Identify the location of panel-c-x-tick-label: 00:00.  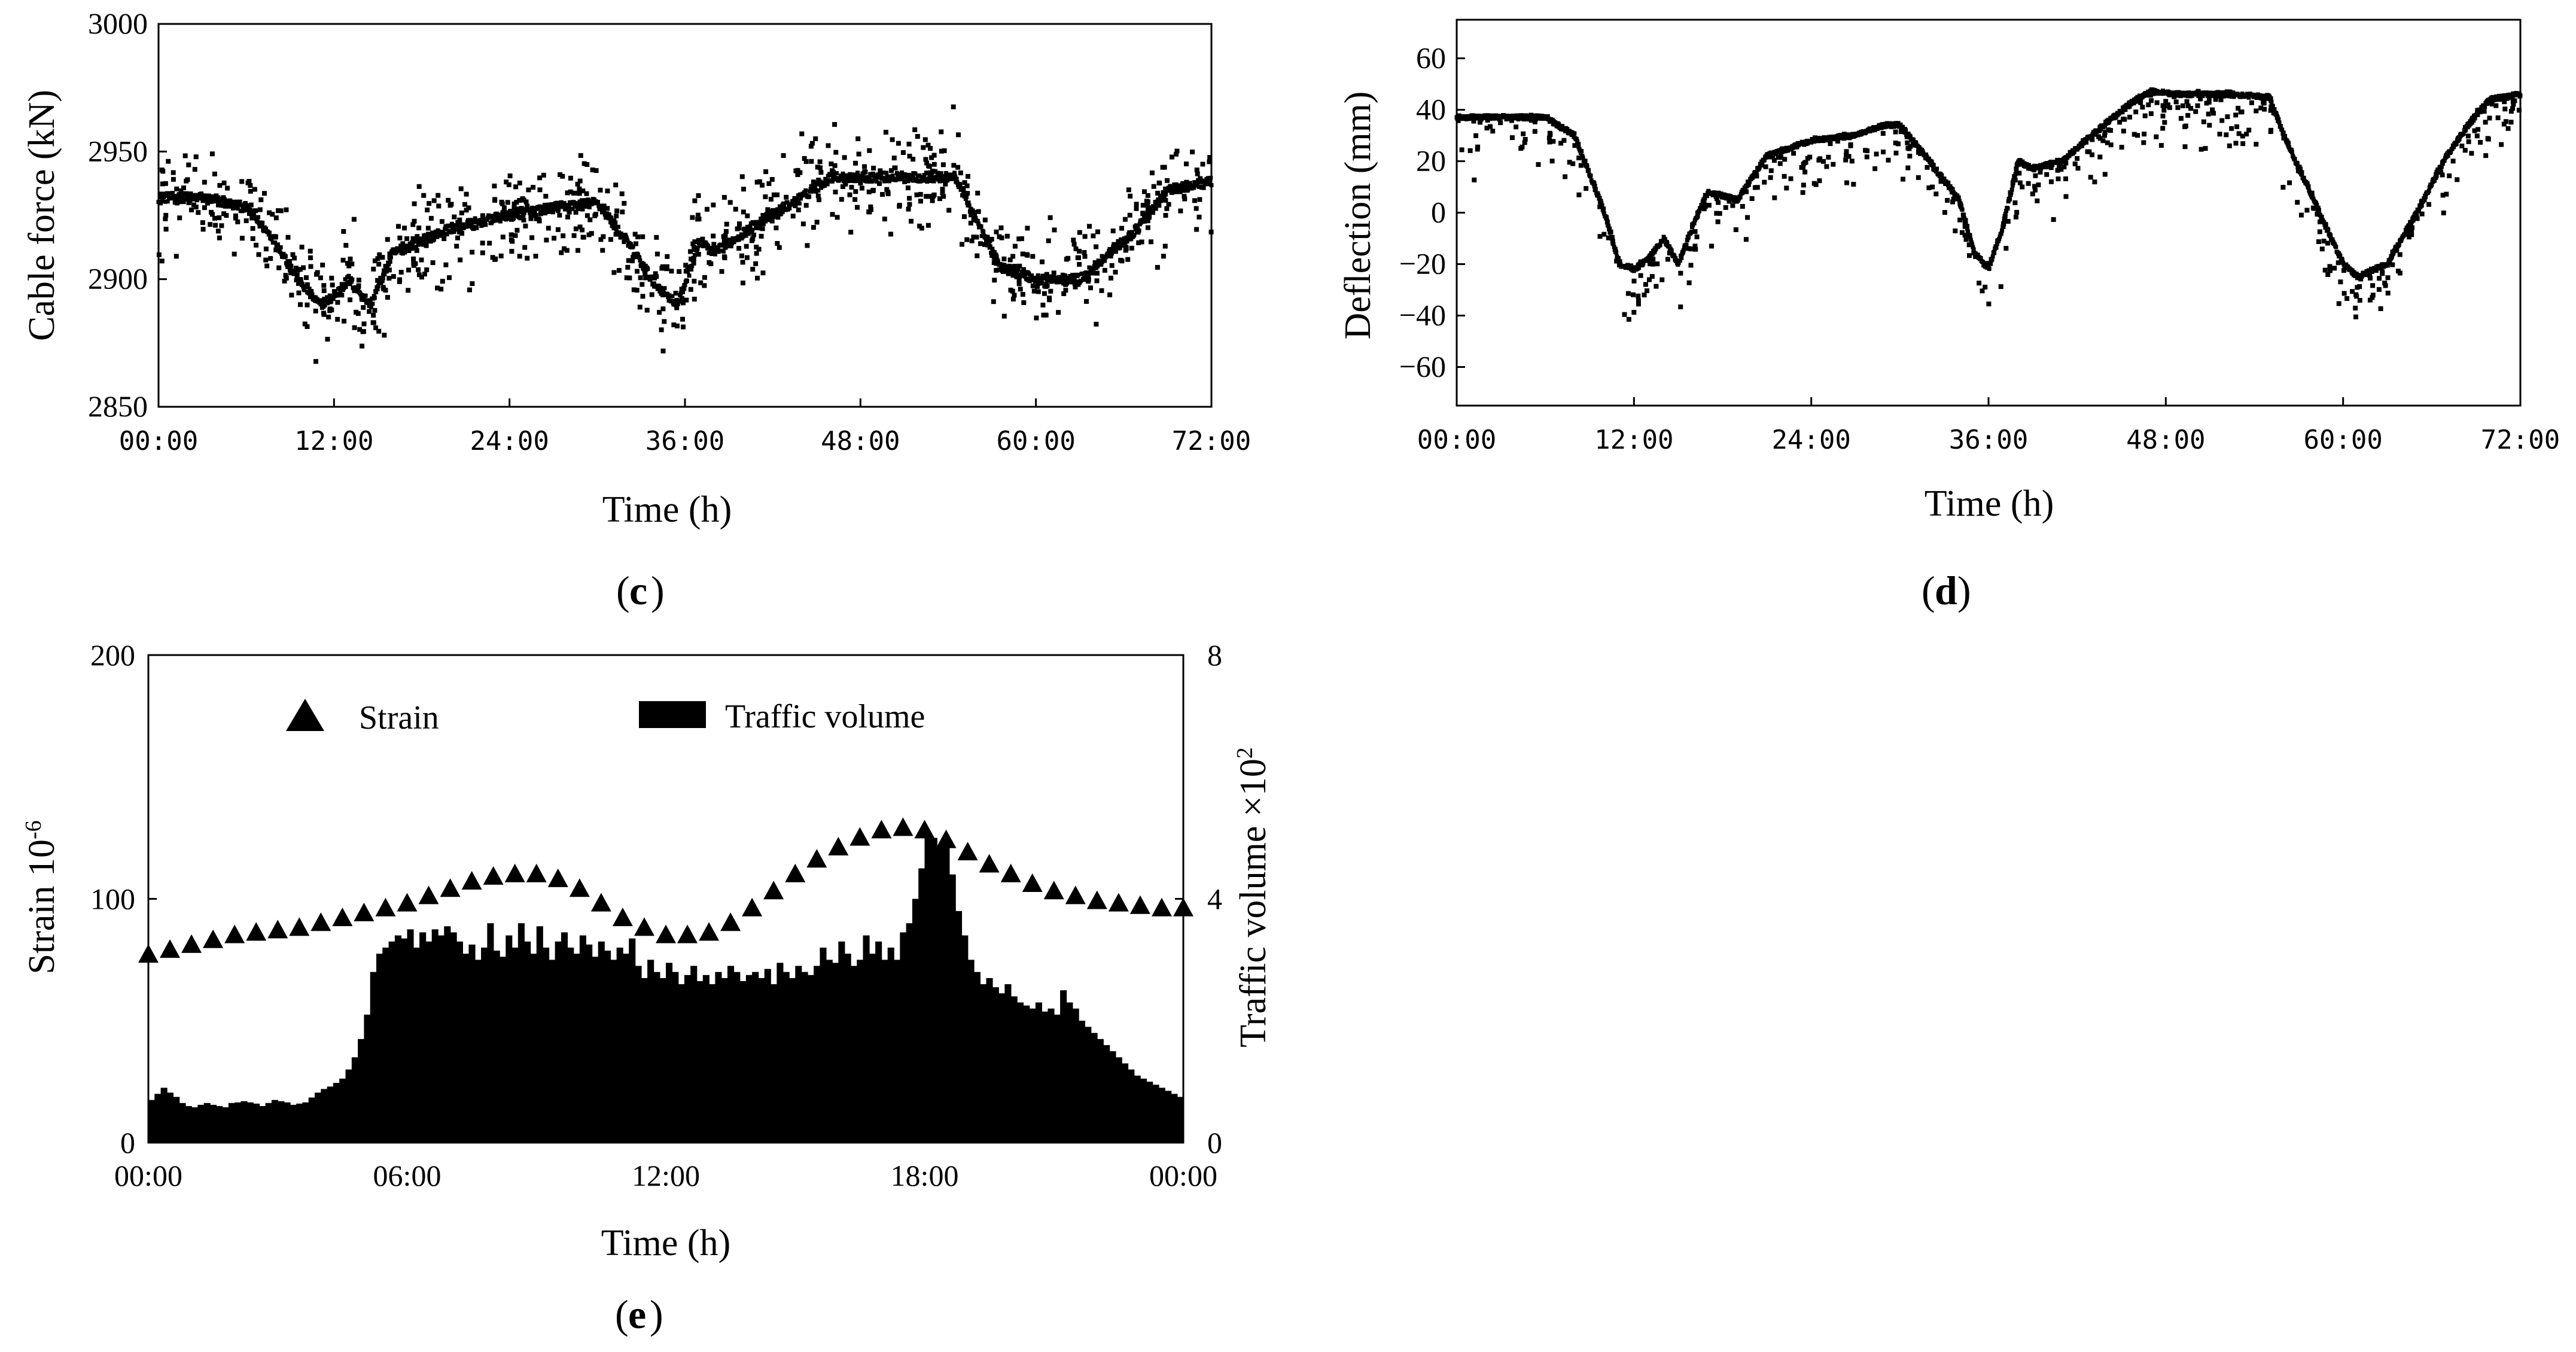
(158, 441).